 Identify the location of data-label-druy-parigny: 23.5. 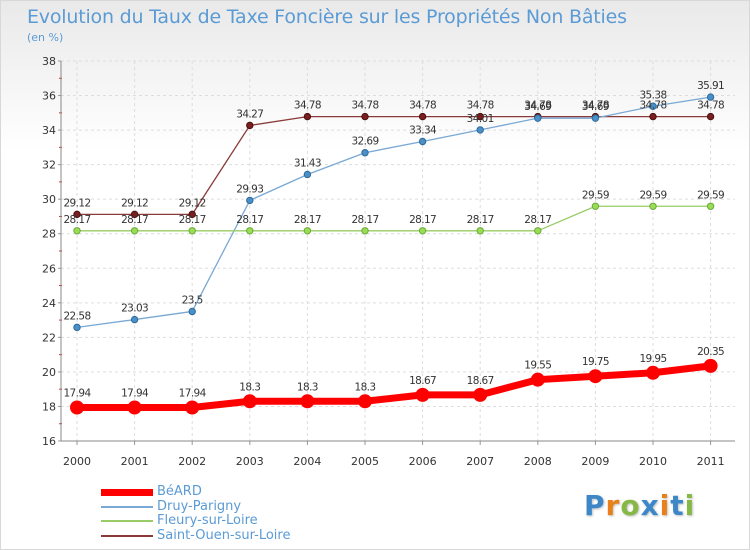
(192, 300).